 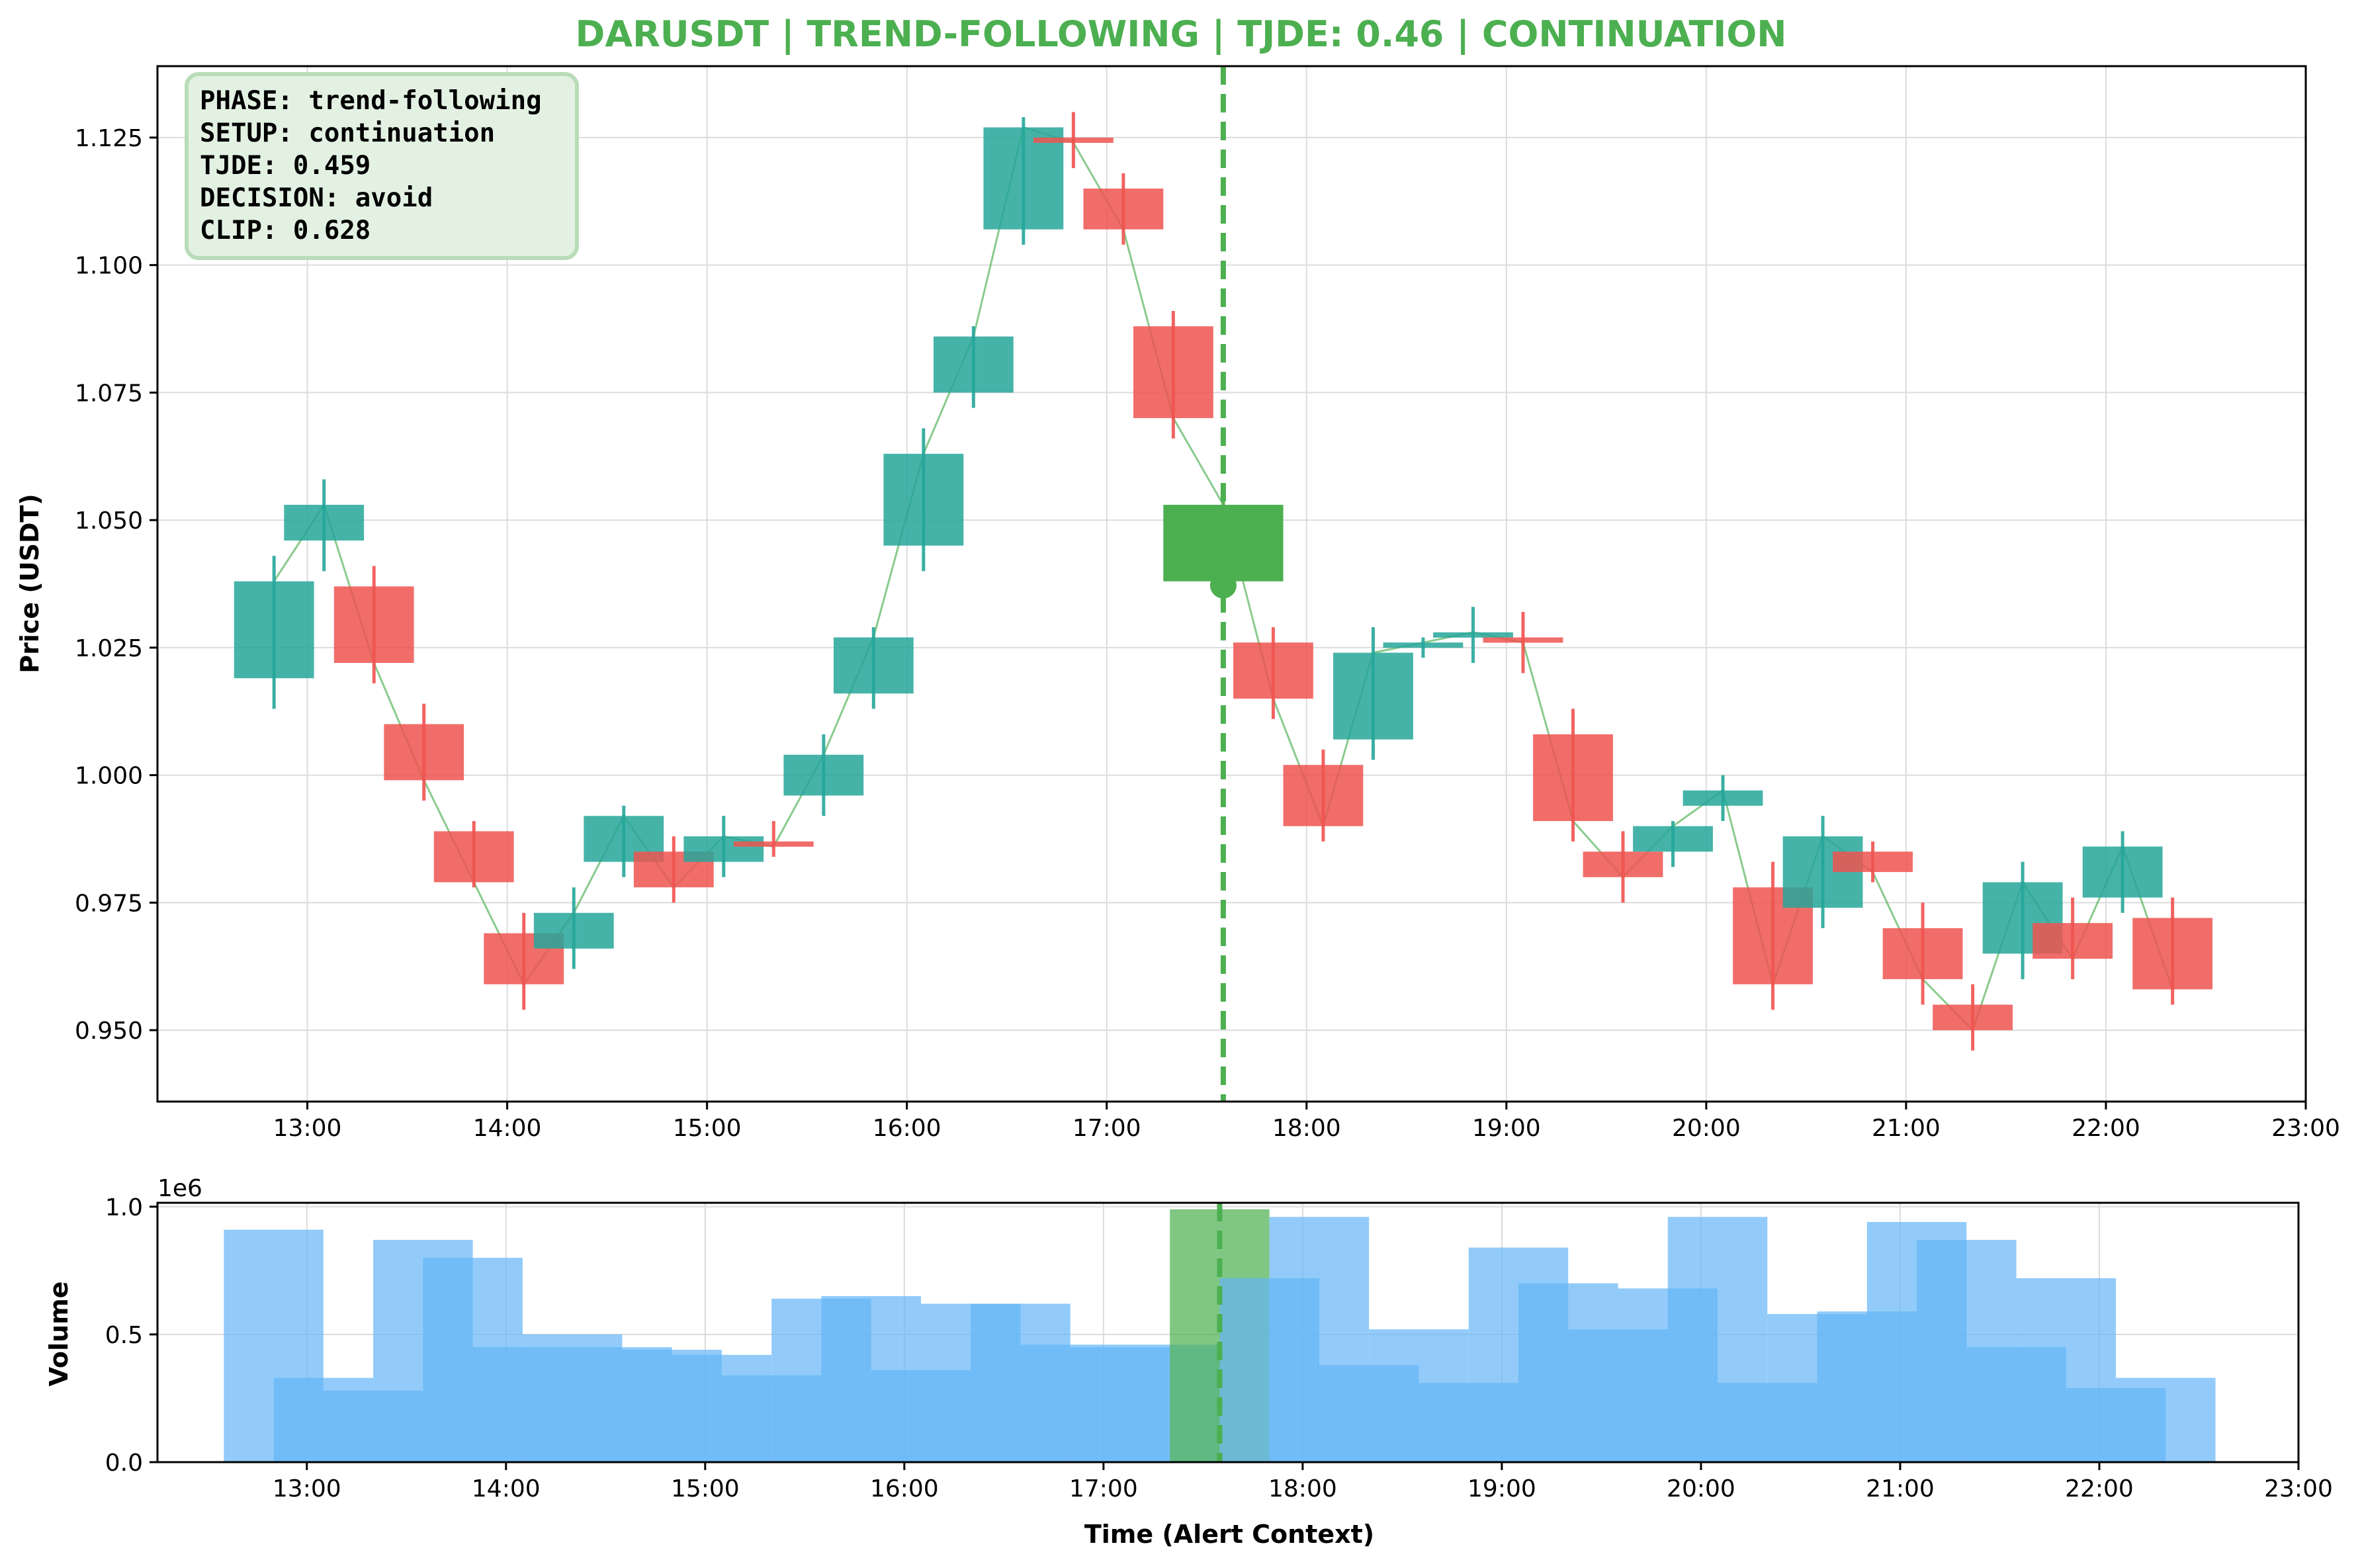 What do you see at coordinates (124, 1336) in the screenshot?
I see `volume-y-tick-label: 0.5` at bounding box center [124, 1336].